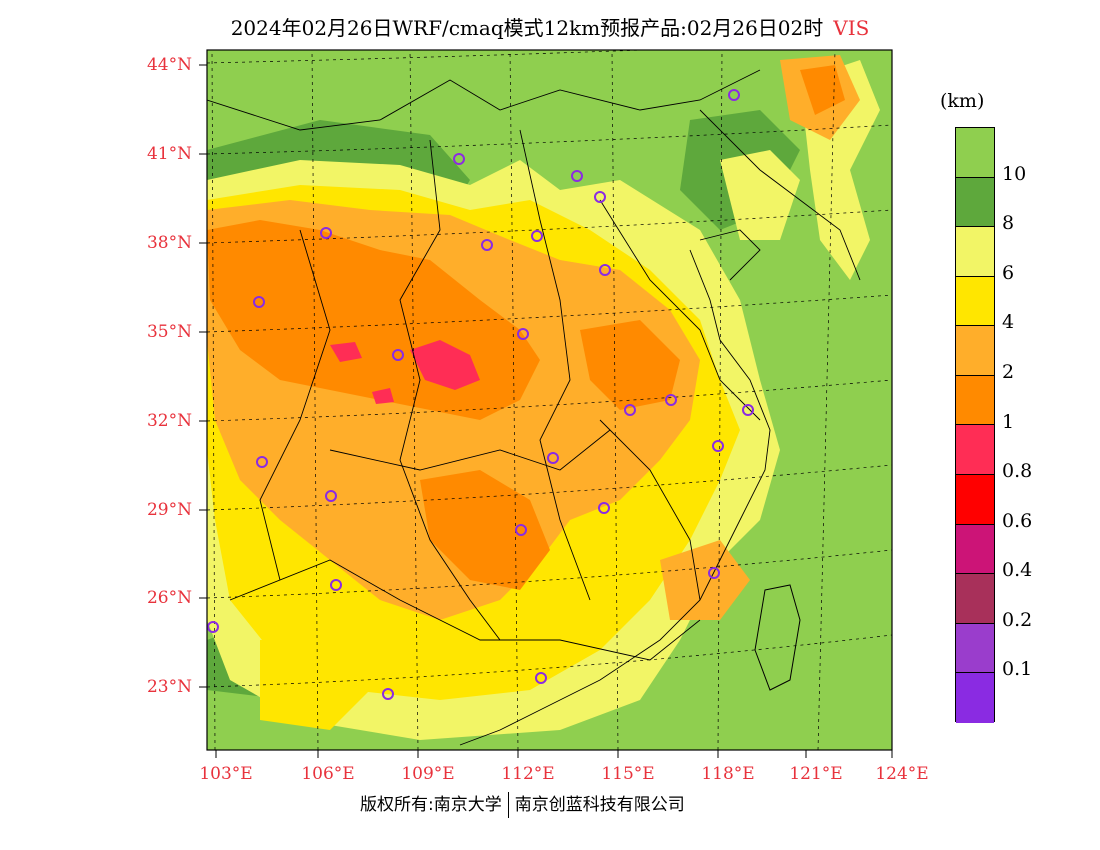 The width and height of the screenshot is (1100, 850). I want to click on legend-label: 0.2, so click(1017, 619).